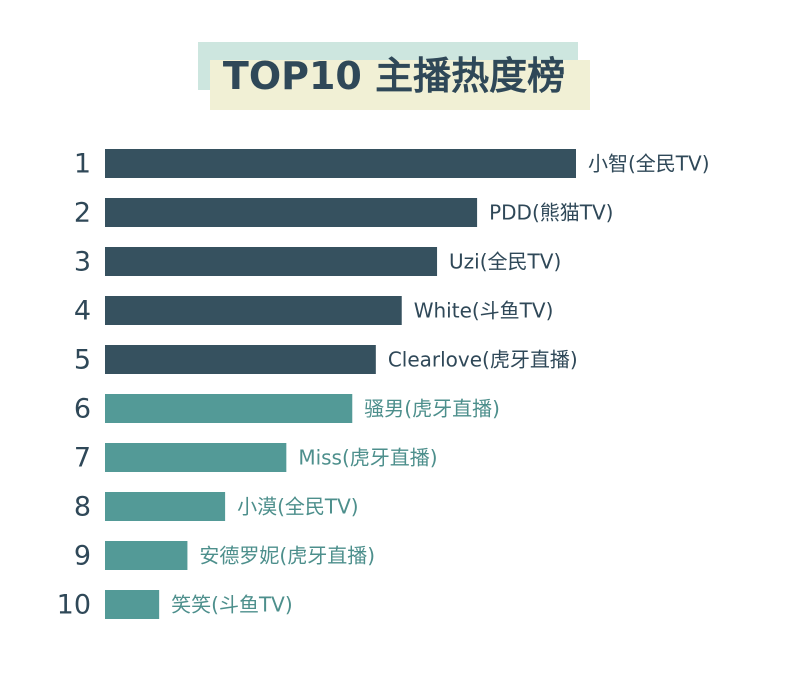  What do you see at coordinates (551, 213) in the screenshot?
I see `bar-data-label: PDD(熊猫TV)` at bounding box center [551, 213].